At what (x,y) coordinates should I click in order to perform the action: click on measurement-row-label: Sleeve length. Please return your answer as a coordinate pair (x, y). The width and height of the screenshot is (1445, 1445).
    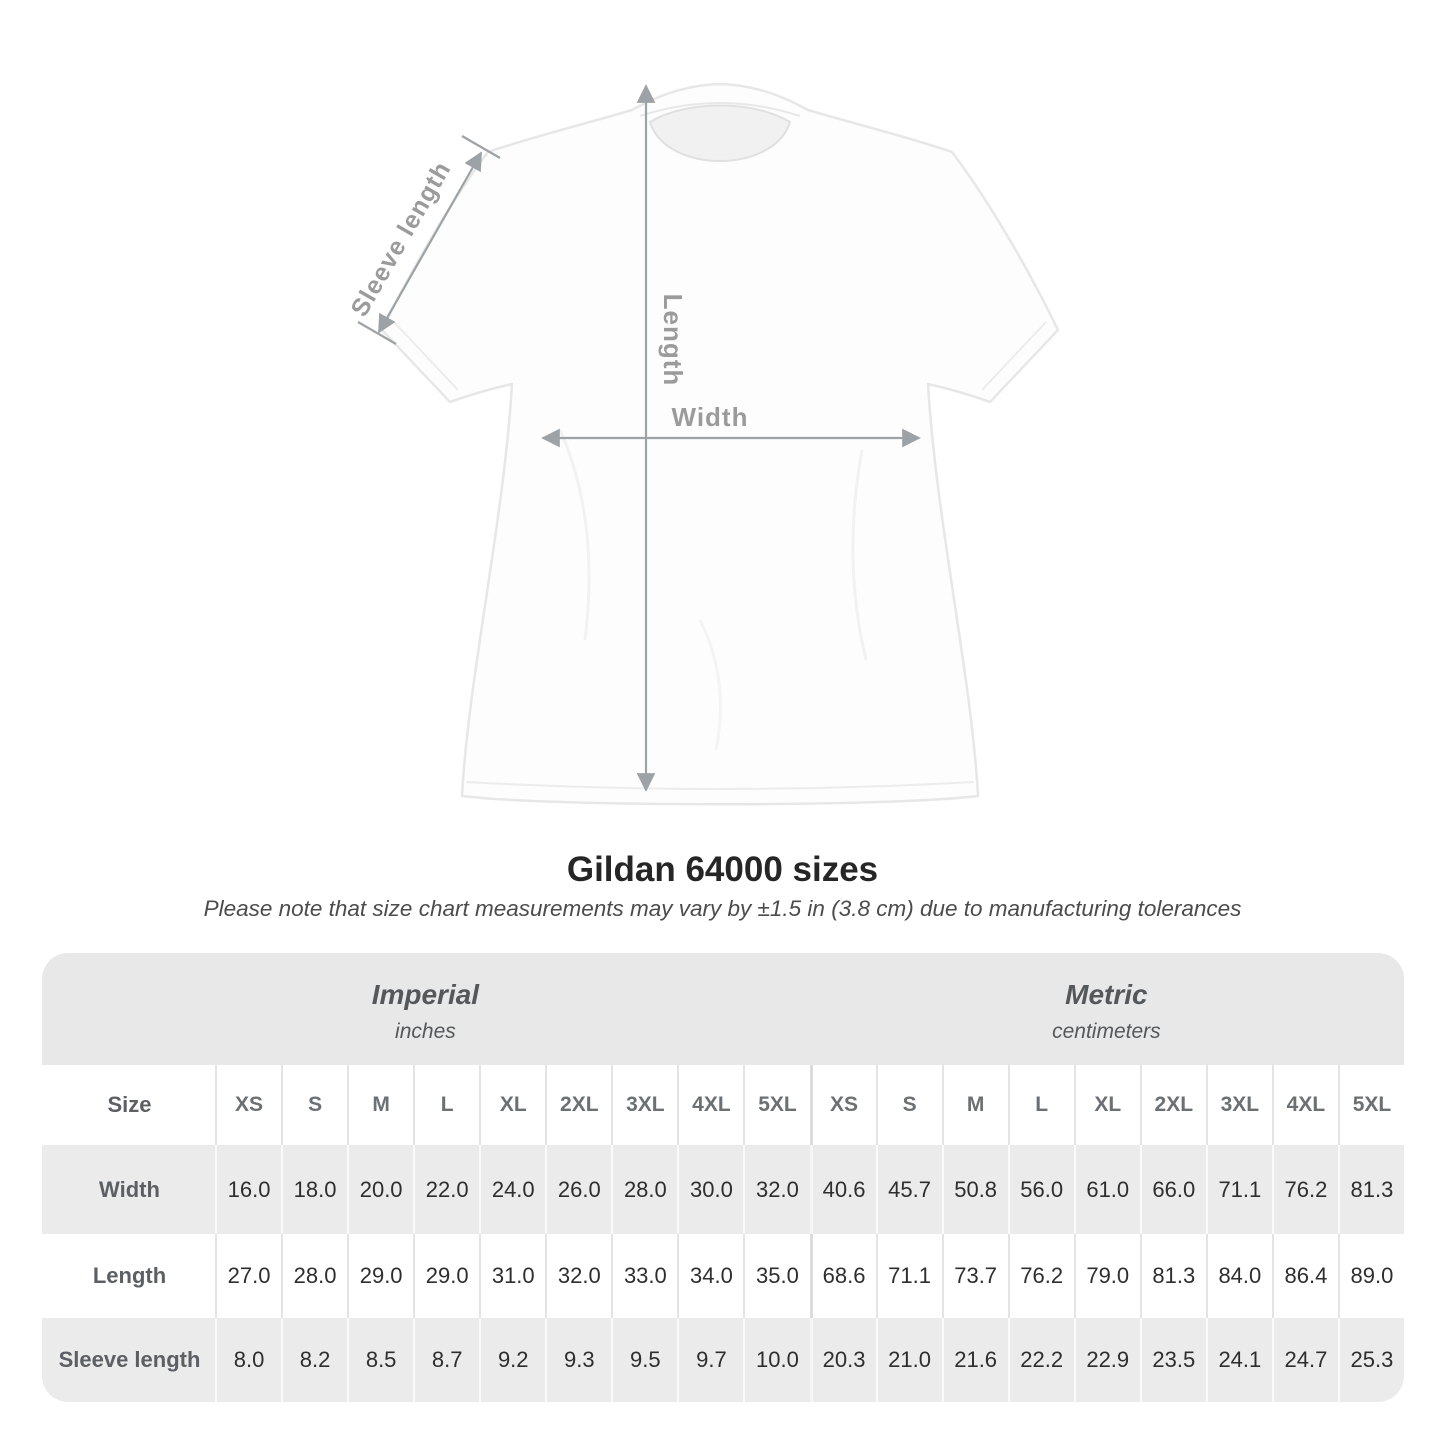
    Looking at the image, I should click on (128, 1360).